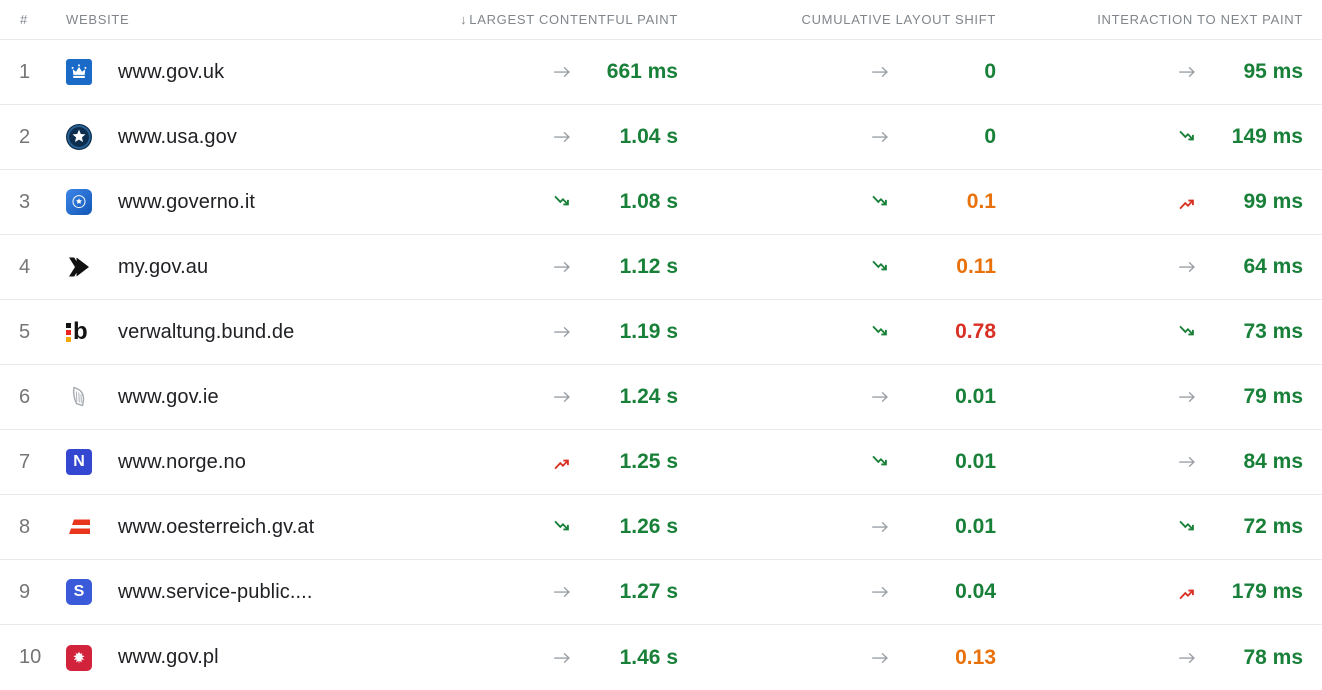 Image resolution: width=1322 pixels, height=690 pixels. Describe the element at coordinates (464, 19) in the screenshot. I see `sort-descending-icon: ↓` at that location.